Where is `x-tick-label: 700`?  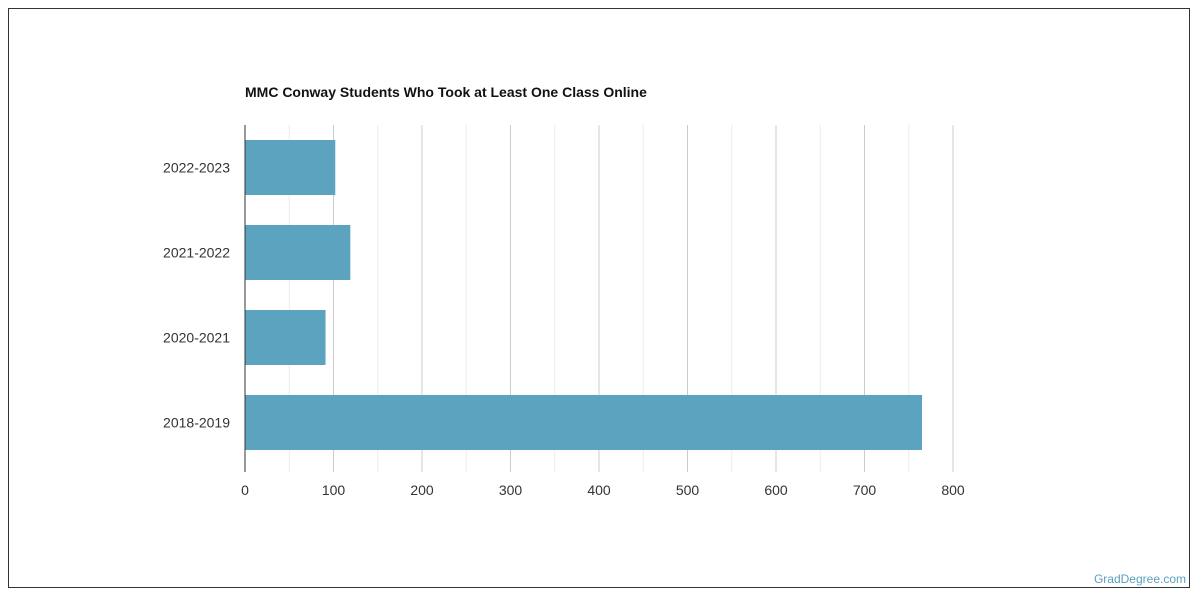 x-tick-label: 700 is located at coordinates (865, 490).